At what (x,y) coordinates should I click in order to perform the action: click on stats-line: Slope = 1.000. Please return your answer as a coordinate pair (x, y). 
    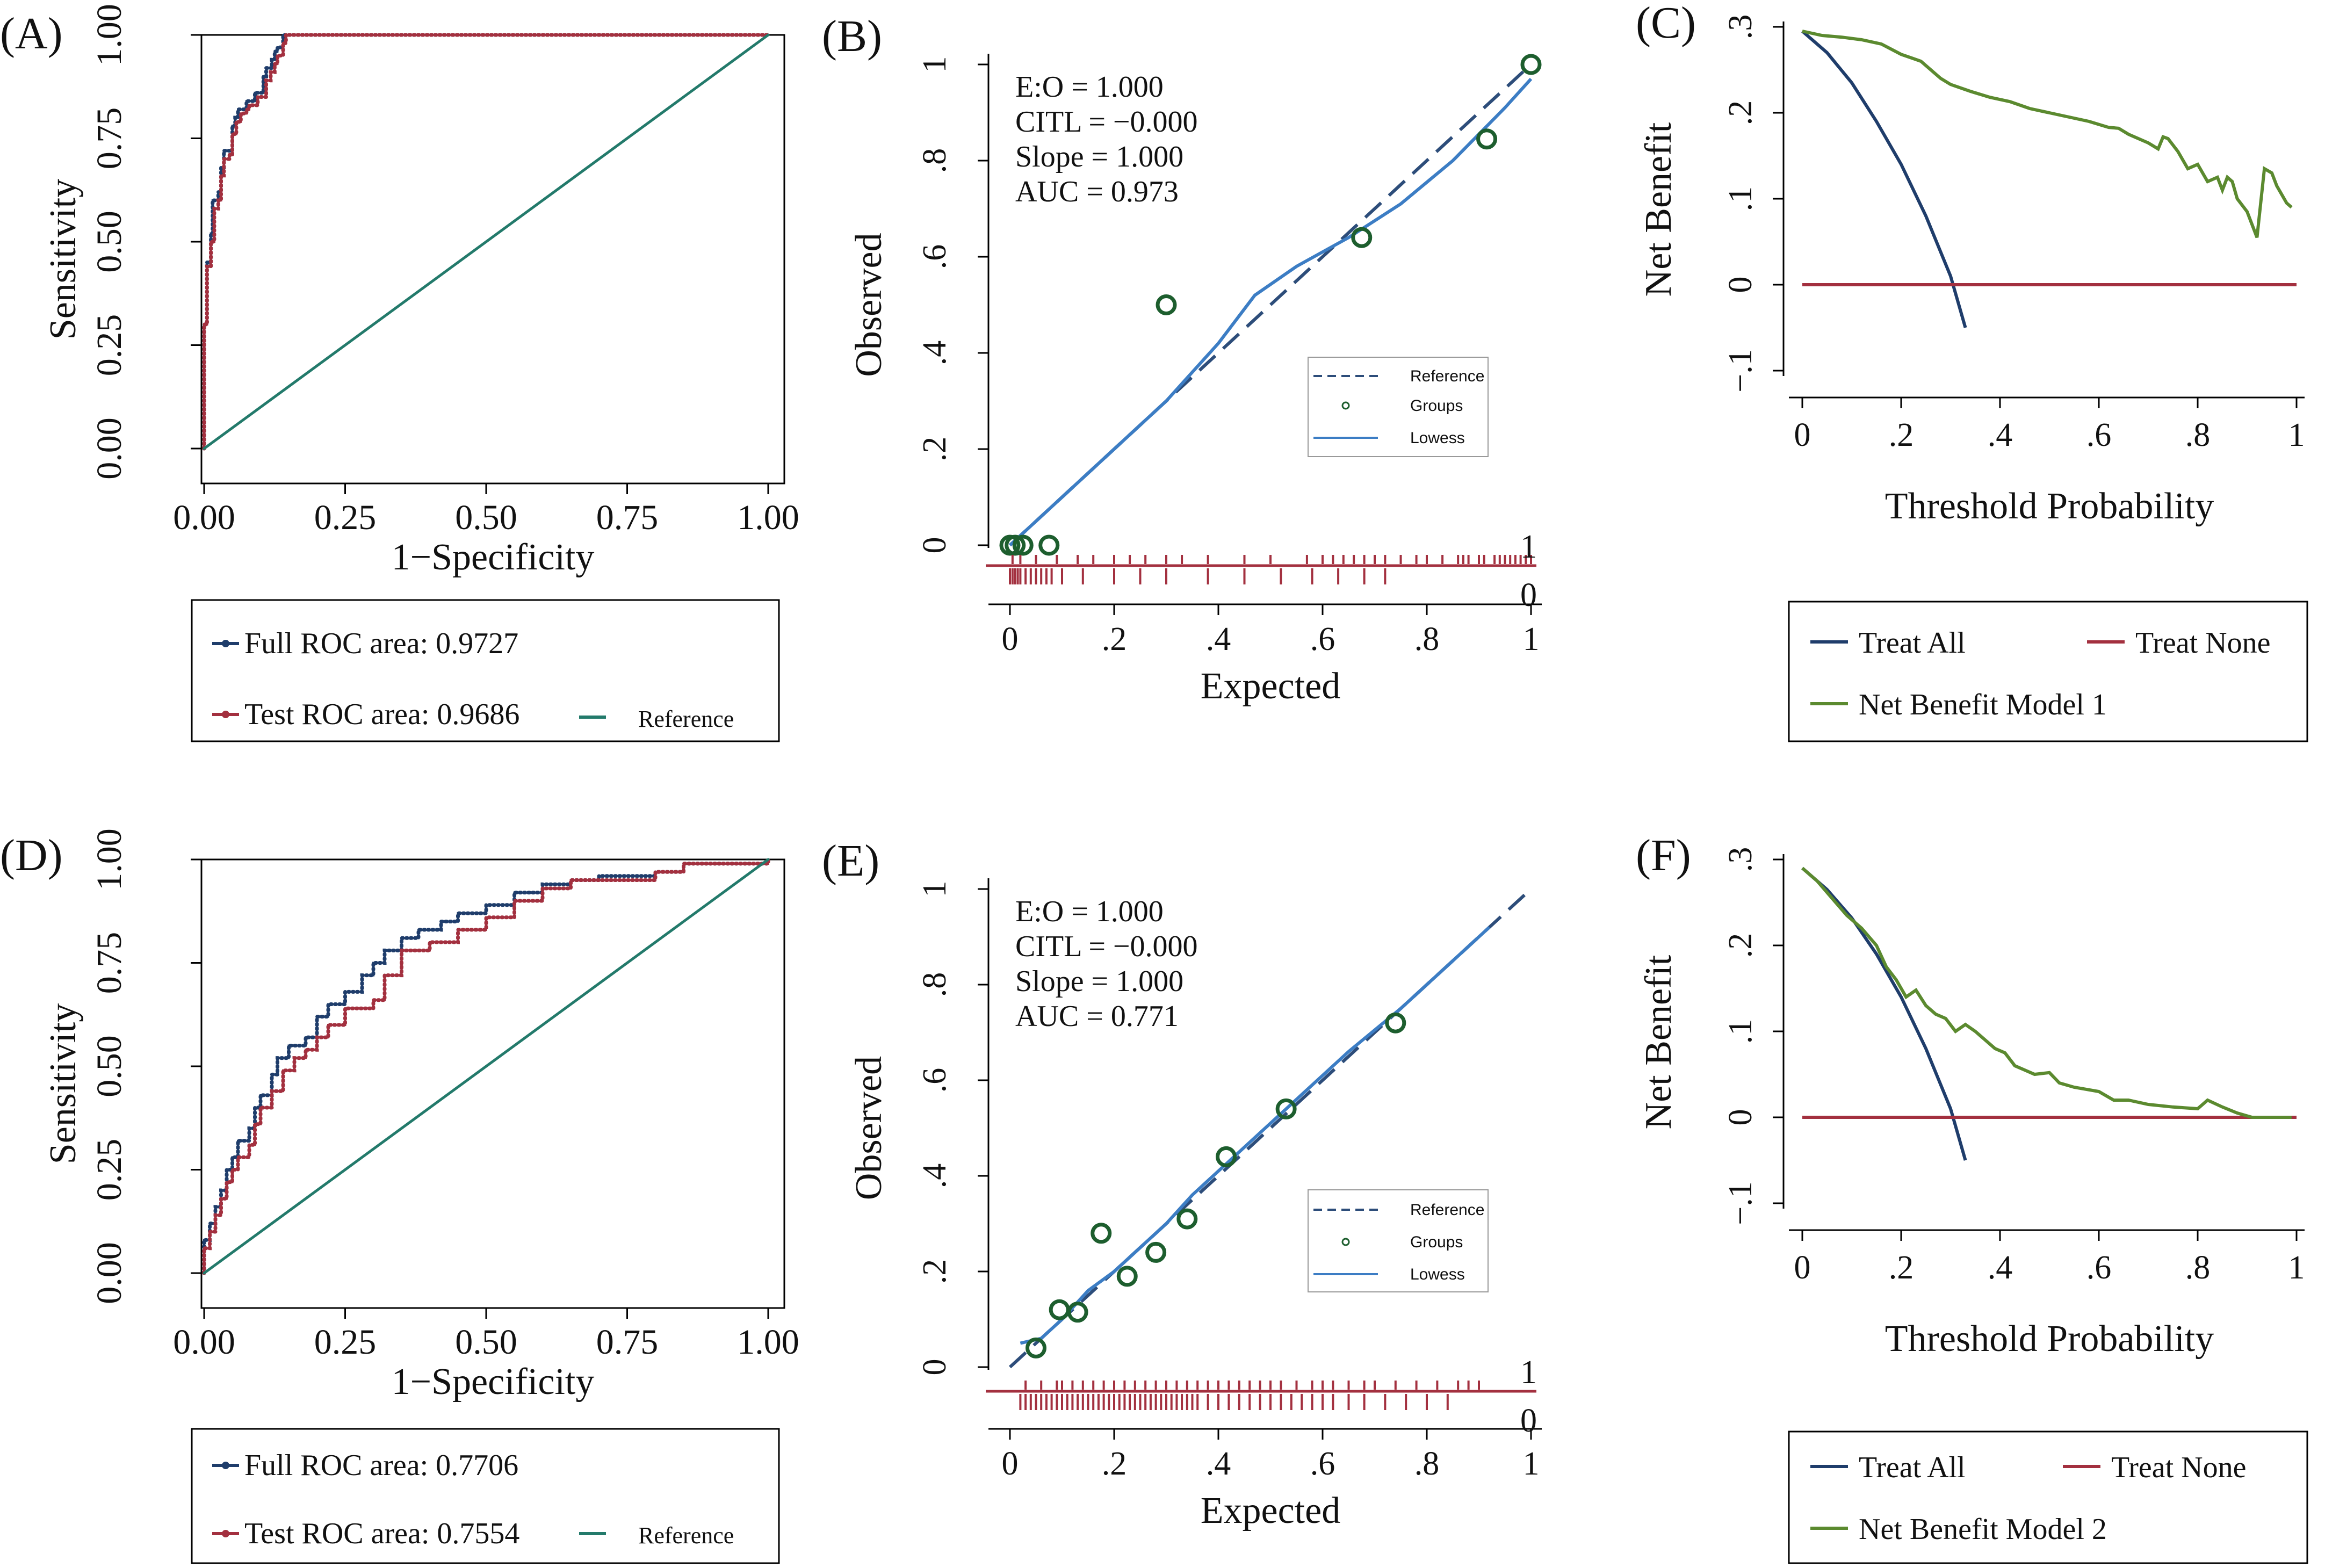
    Looking at the image, I should click on (1099, 157).